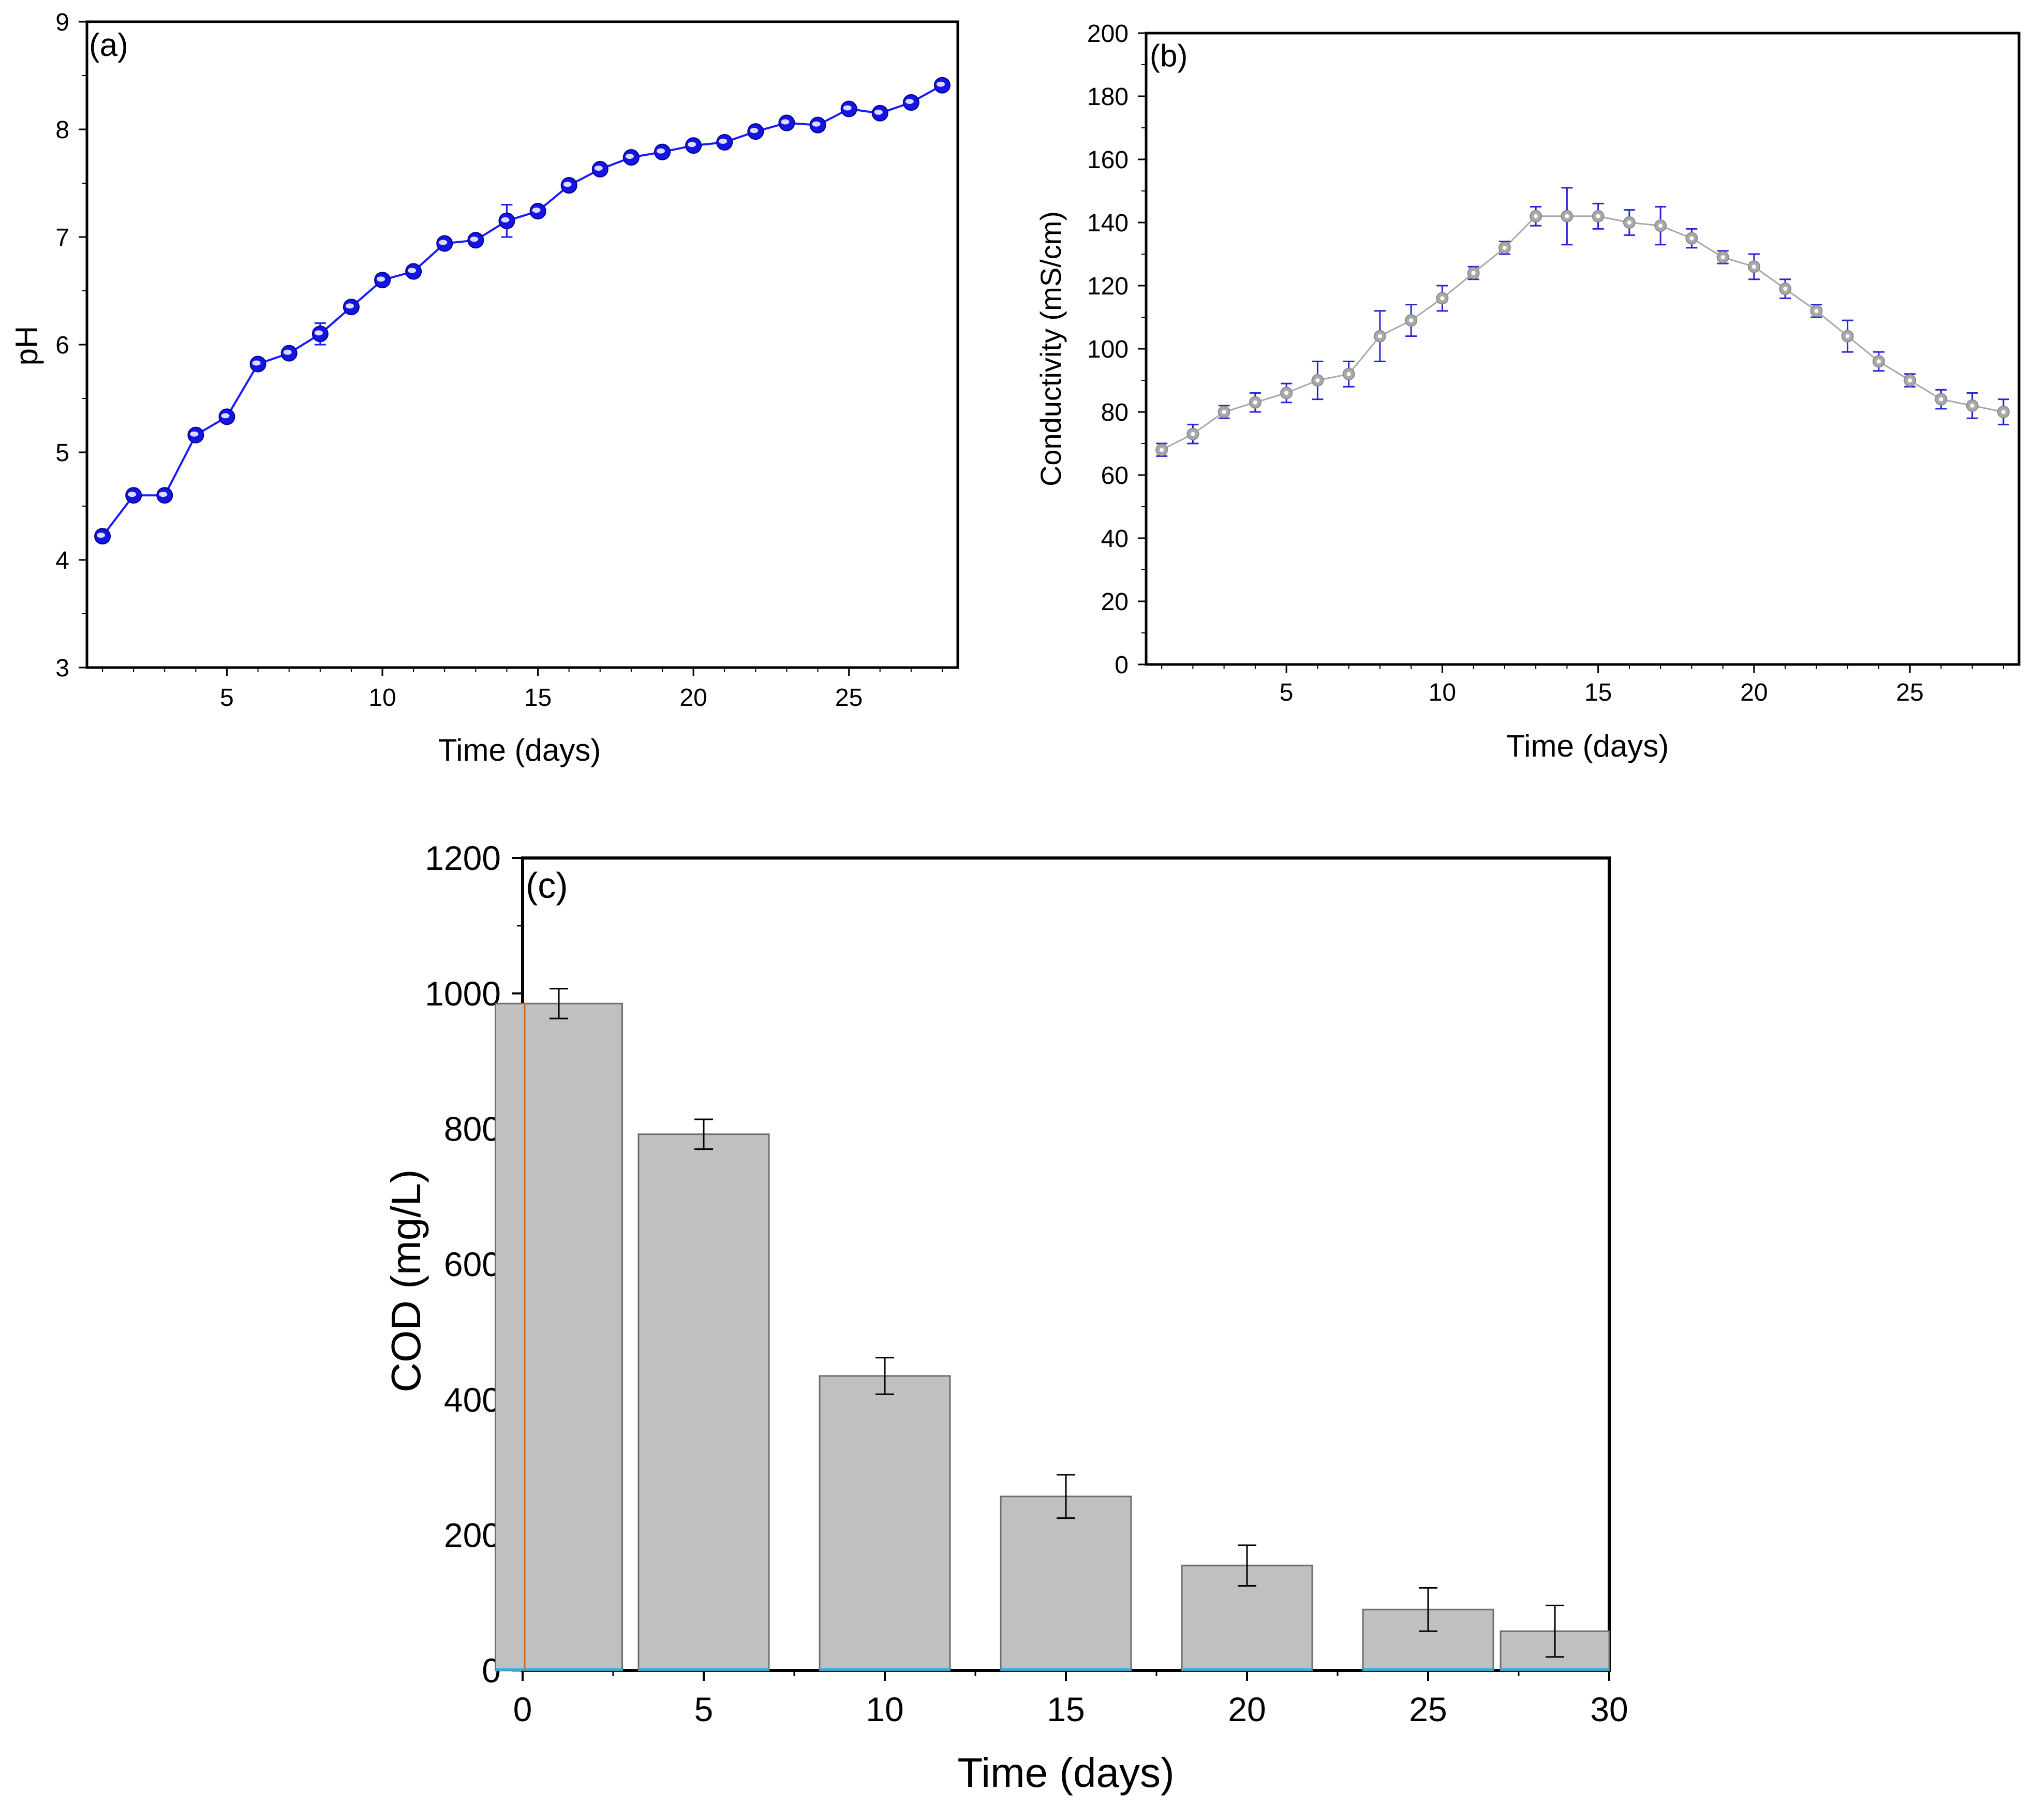 The height and width of the screenshot is (1820, 2033). What do you see at coordinates (1115, 413) in the screenshot?
I see `y-tick-label: 80` at bounding box center [1115, 413].